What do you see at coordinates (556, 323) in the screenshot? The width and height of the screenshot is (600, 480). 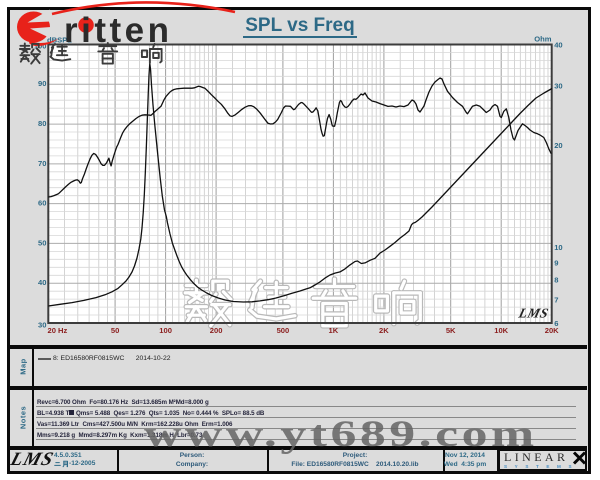 I see `svg-text: 6` at bounding box center [556, 323].